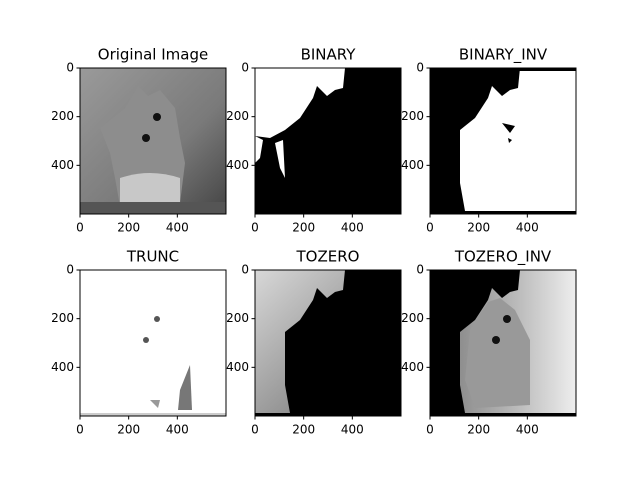 This screenshot has width=640, height=480. Describe the element at coordinates (152, 257) in the screenshot. I see `axes-title: TRUNC` at that location.